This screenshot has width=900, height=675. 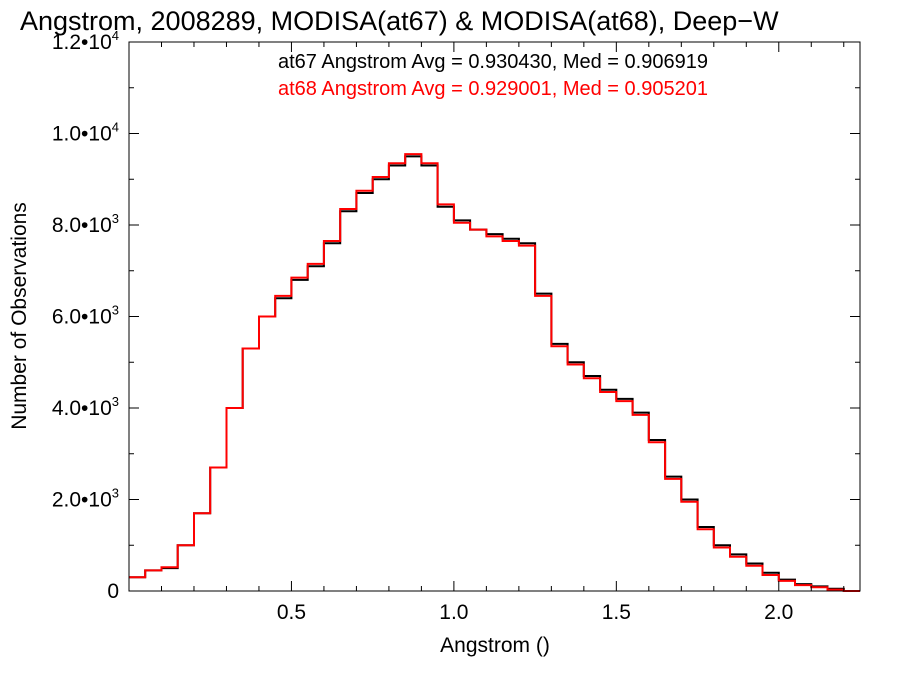 What do you see at coordinates (82, 42) in the screenshot?
I see `y-tick-mantissa: 1.2•10` at bounding box center [82, 42].